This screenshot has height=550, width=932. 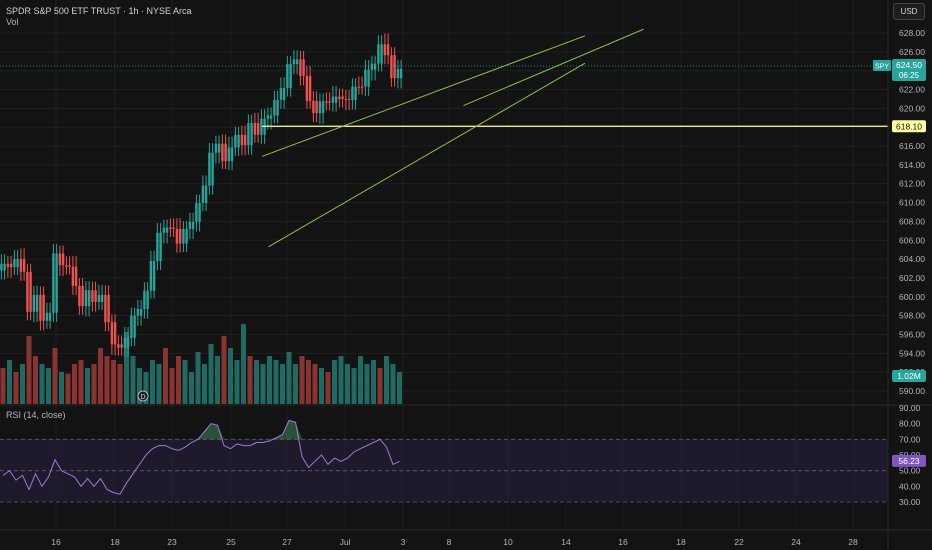 What do you see at coordinates (345, 542) in the screenshot?
I see `time-tick-label: Jul` at bounding box center [345, 542].